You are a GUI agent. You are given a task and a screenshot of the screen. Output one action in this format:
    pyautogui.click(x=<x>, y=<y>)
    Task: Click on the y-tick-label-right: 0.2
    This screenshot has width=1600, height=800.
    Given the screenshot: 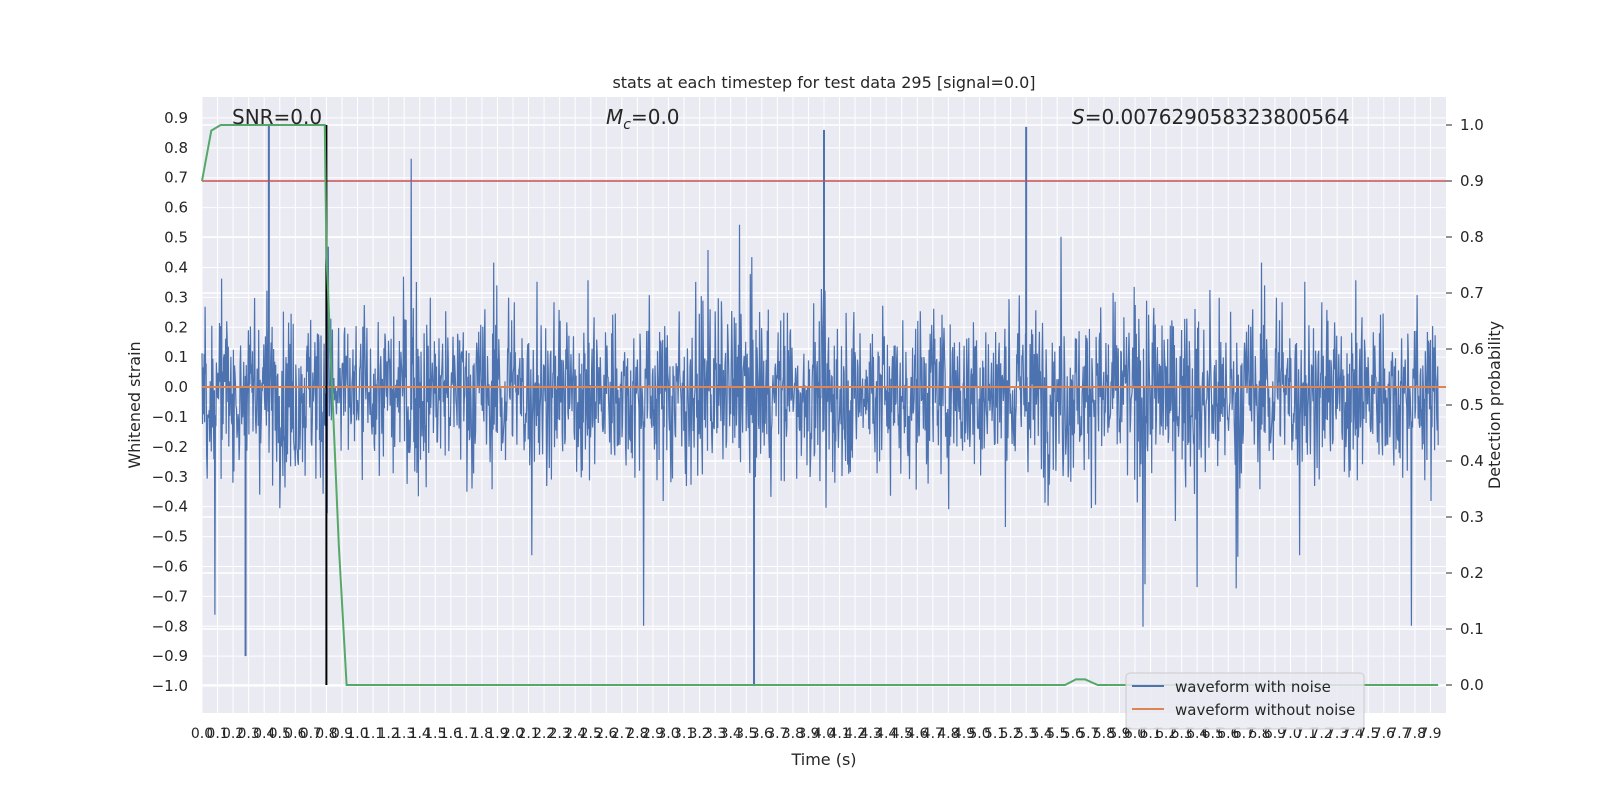 What is the action you would take?
    pyautogui.click(x=1472, y=573)
    